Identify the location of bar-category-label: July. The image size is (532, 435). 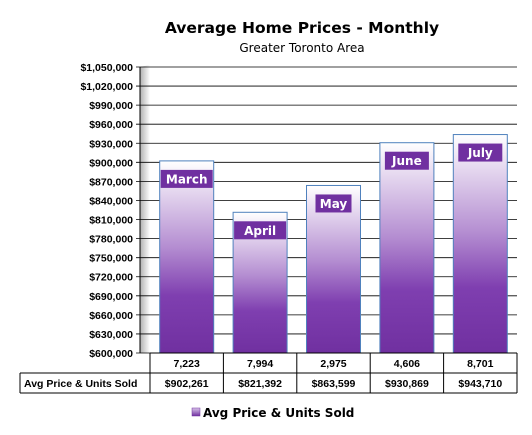
(480, 153).